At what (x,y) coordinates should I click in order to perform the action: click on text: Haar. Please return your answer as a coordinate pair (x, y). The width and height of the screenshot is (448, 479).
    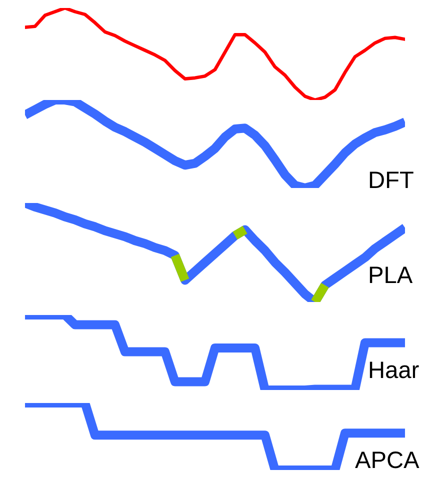
    Looking at the image, I should click on (394, 370).